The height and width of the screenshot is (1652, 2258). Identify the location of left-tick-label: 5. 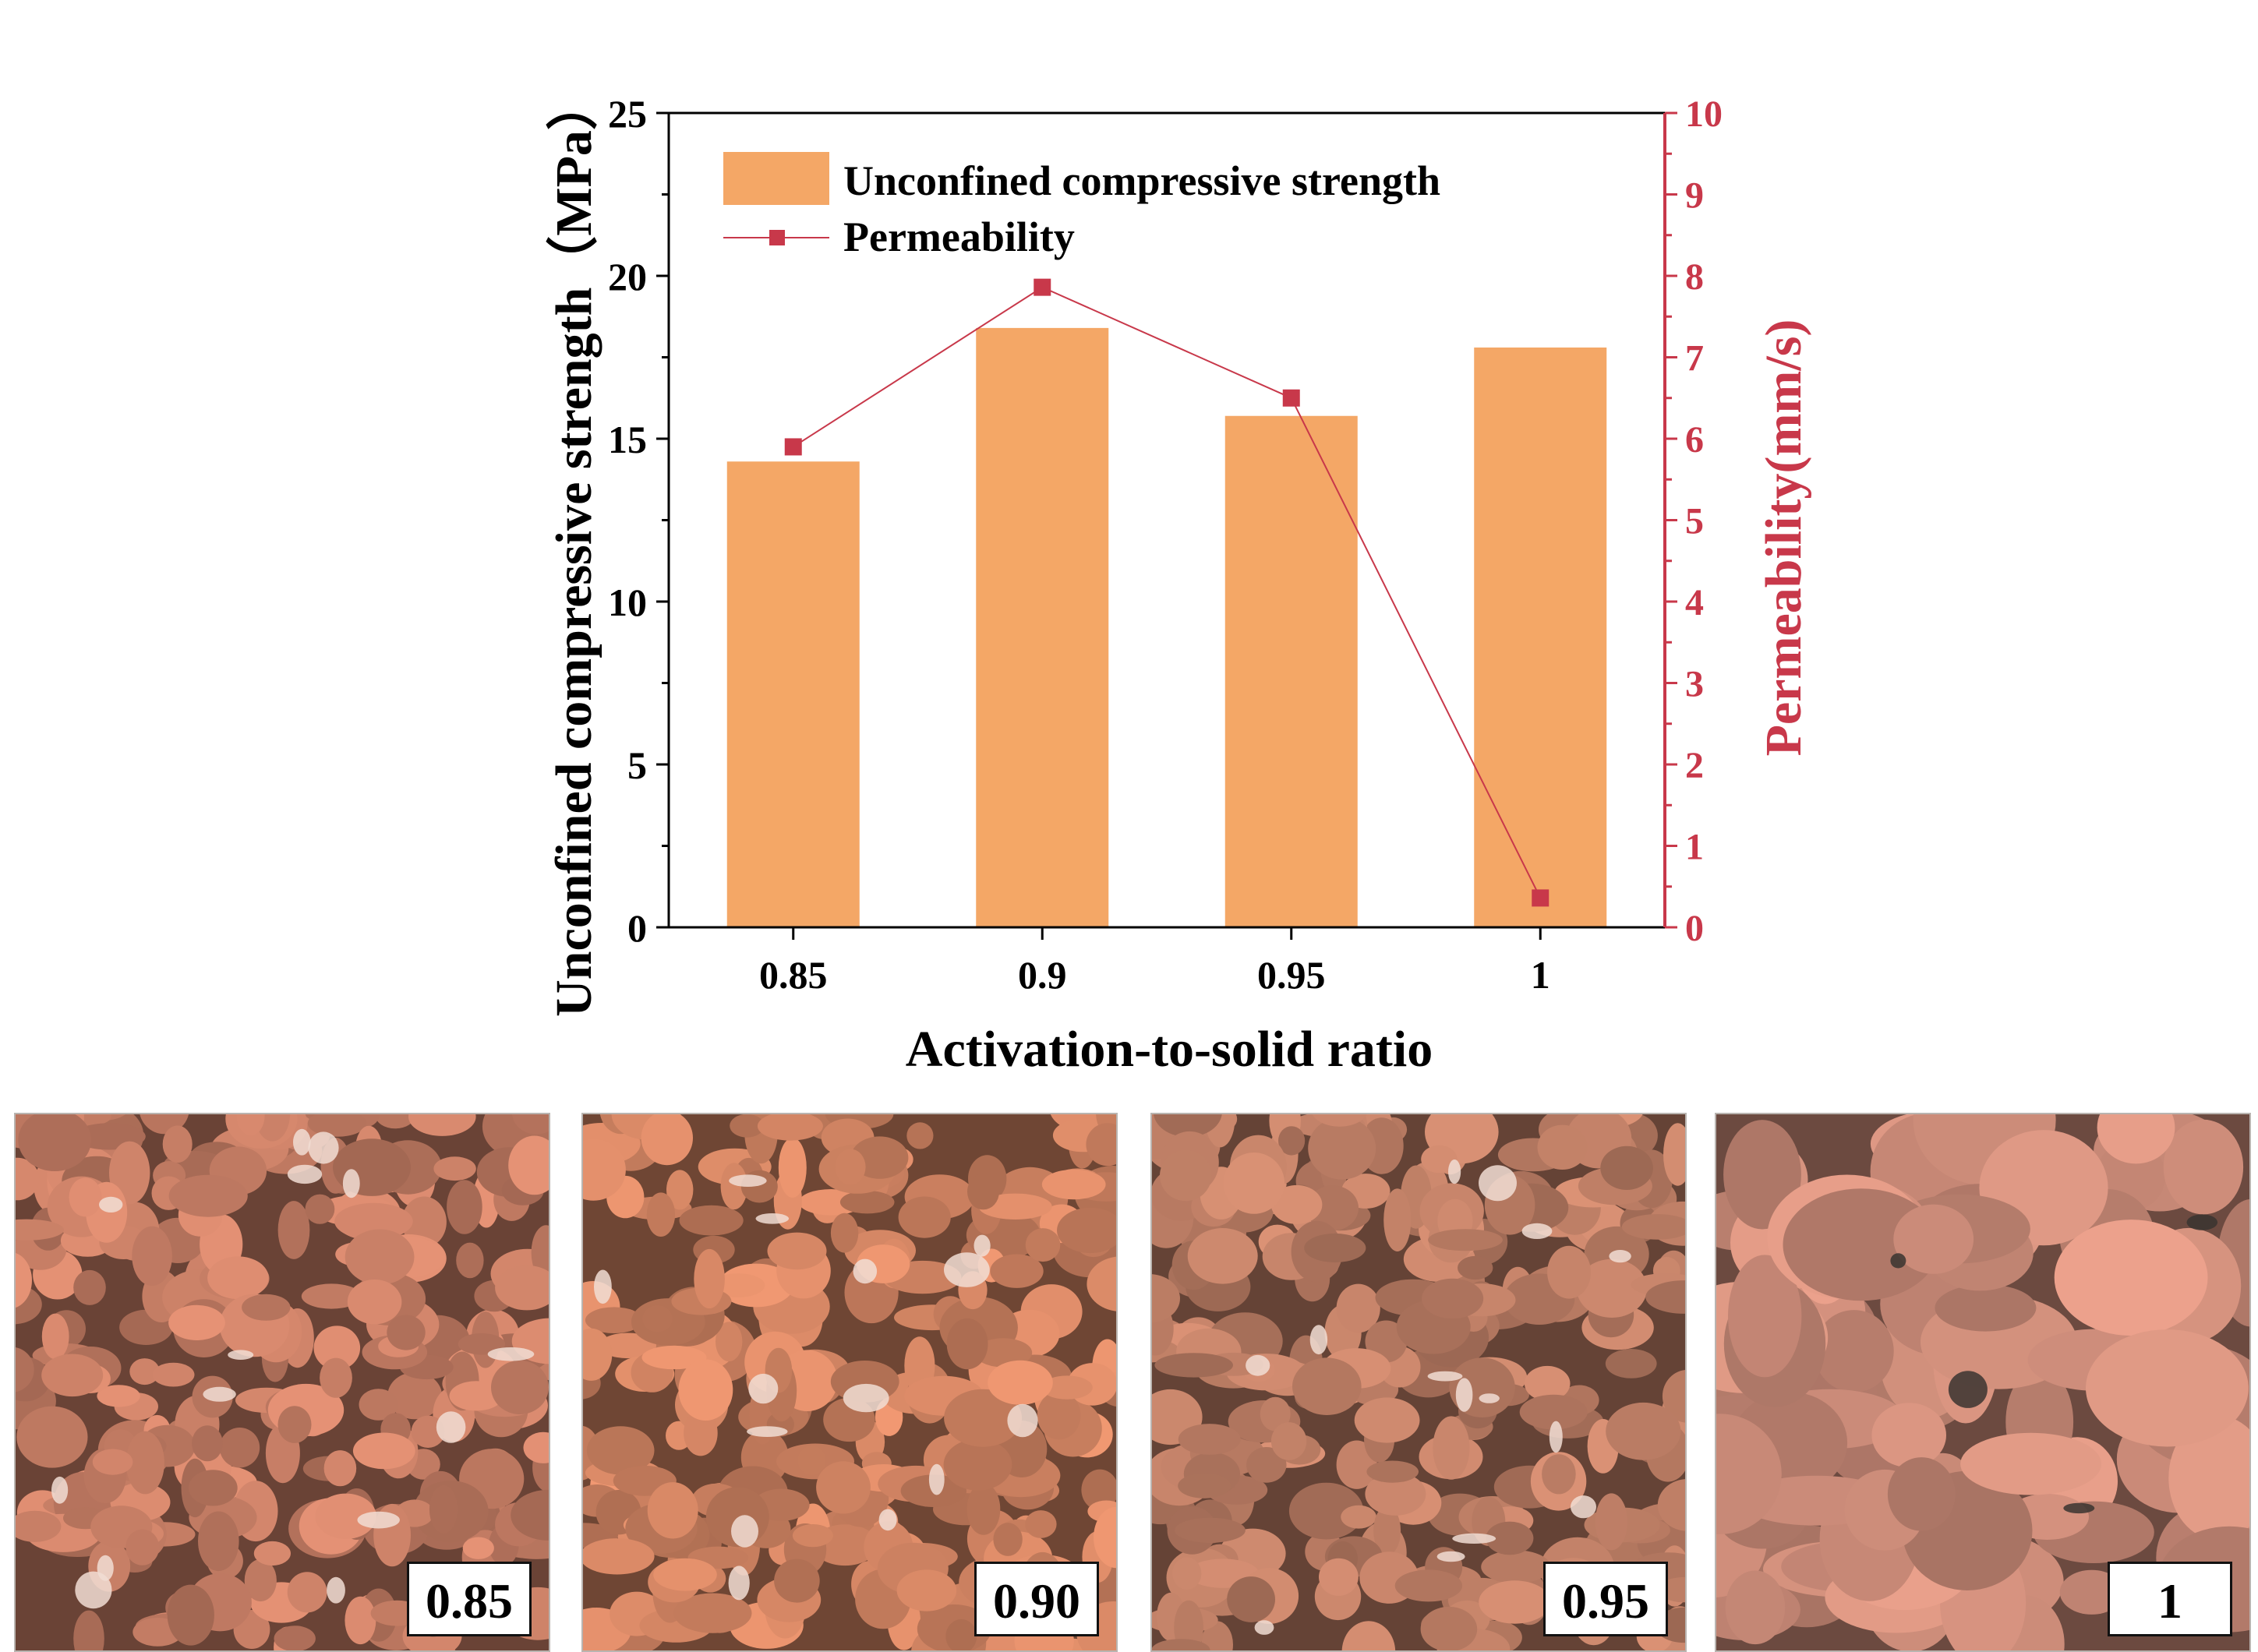
(637, 765).